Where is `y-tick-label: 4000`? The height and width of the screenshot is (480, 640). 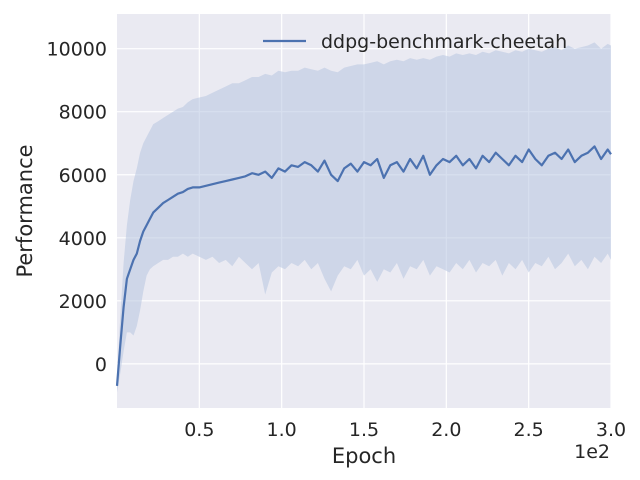 y-tick-label: 4000 is located at coordinates (83, 239).